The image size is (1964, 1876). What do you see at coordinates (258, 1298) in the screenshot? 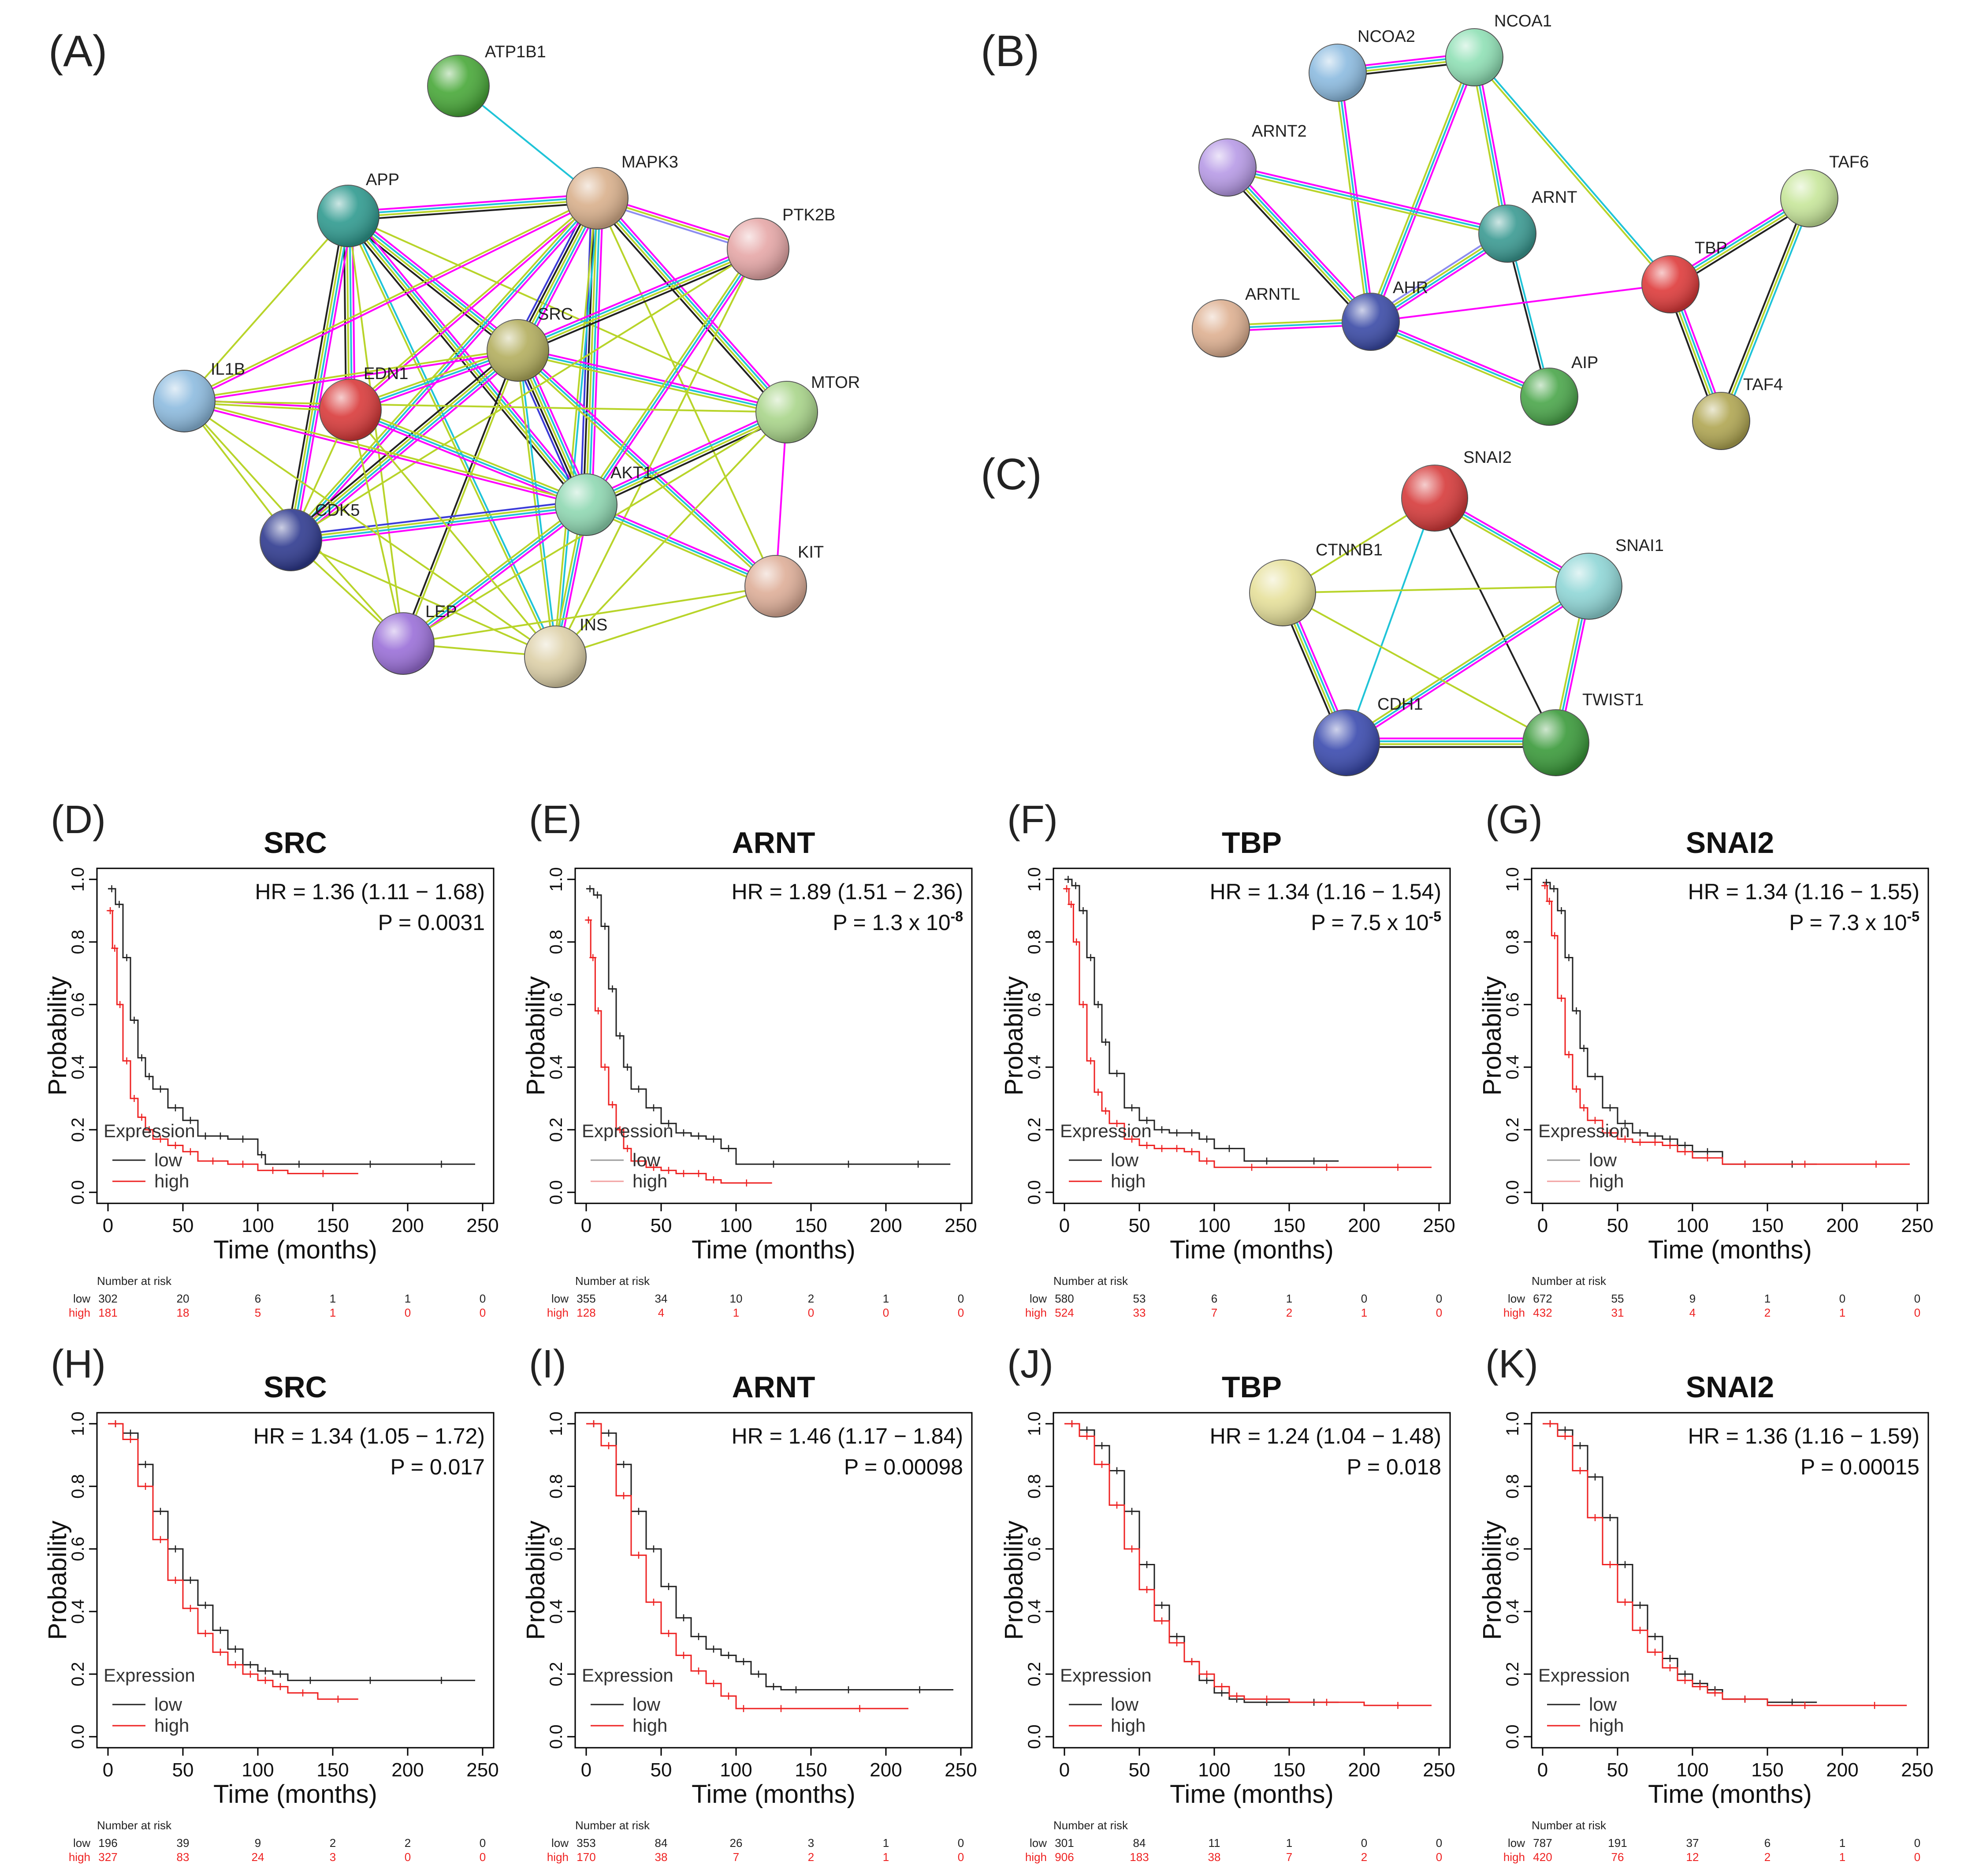
I see `risk-low-count: 6` at bounding box center [258, 1298].